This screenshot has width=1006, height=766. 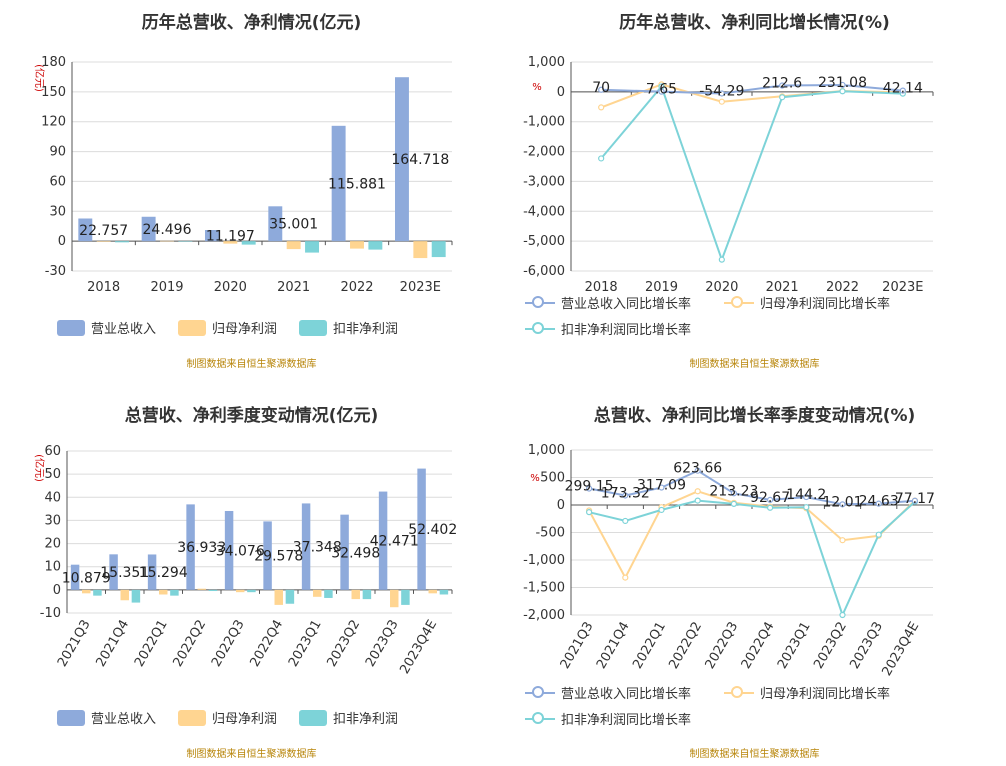 What do you see at coordinates (420, 160) in the screenshot?
I see `data-label: 164.718` at bounding box center [420, 160].